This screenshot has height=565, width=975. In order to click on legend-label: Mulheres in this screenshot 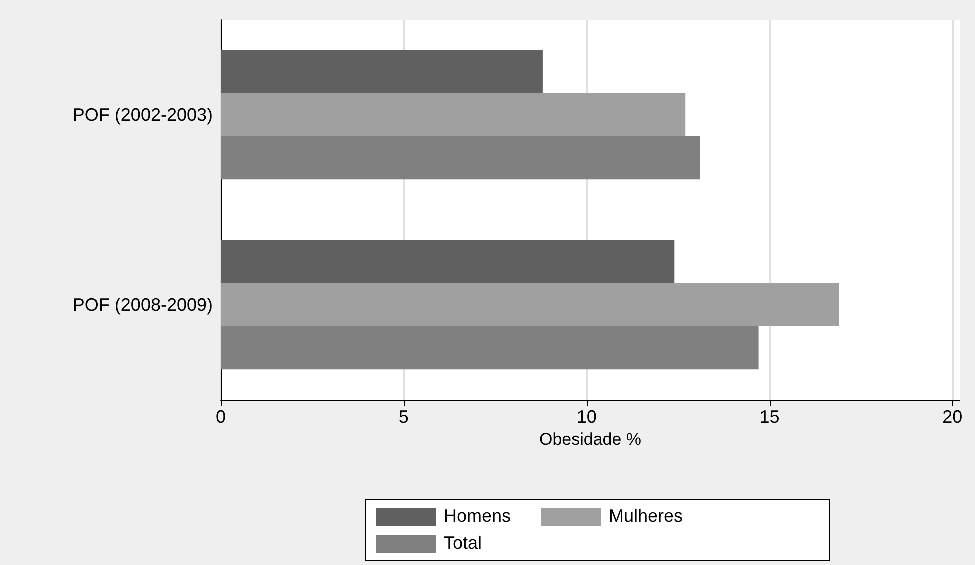, I will do `click(646, 516)`.